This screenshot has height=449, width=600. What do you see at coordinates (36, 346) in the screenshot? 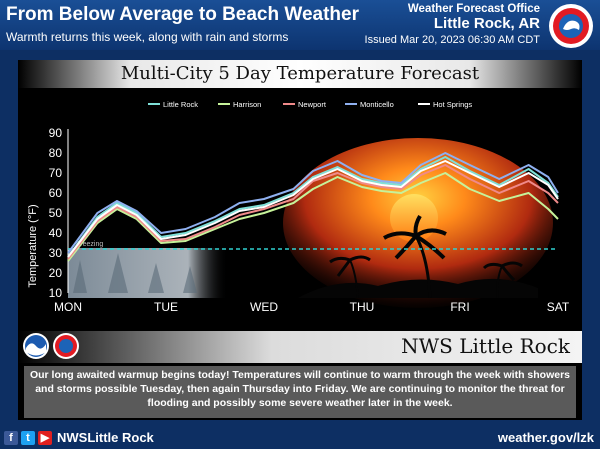
I see `noaa-logo` at bounding box center [36, 346].